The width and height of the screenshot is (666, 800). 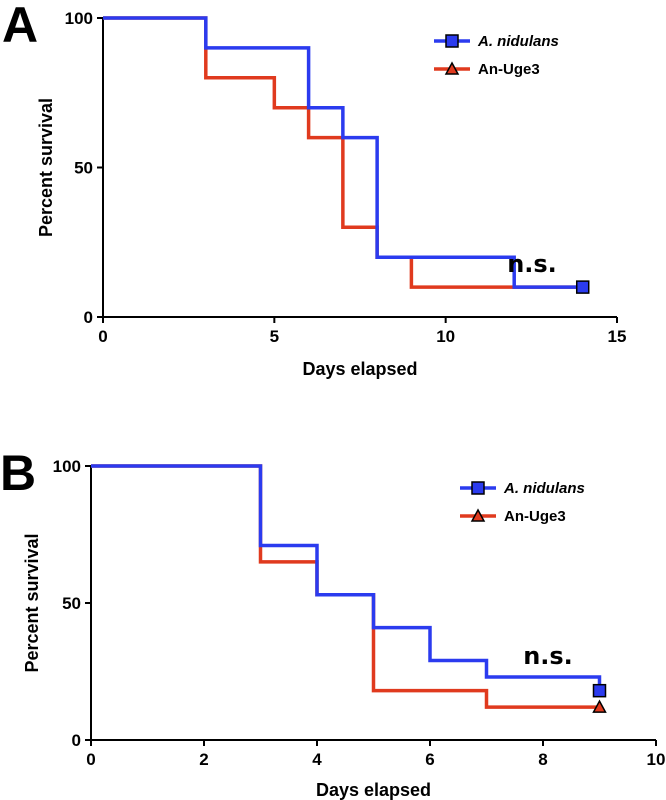 What do you see at coordinates (542, 759) in the screenshot?
I see `x-tick-label: 8` at bounding box center [542, 759].